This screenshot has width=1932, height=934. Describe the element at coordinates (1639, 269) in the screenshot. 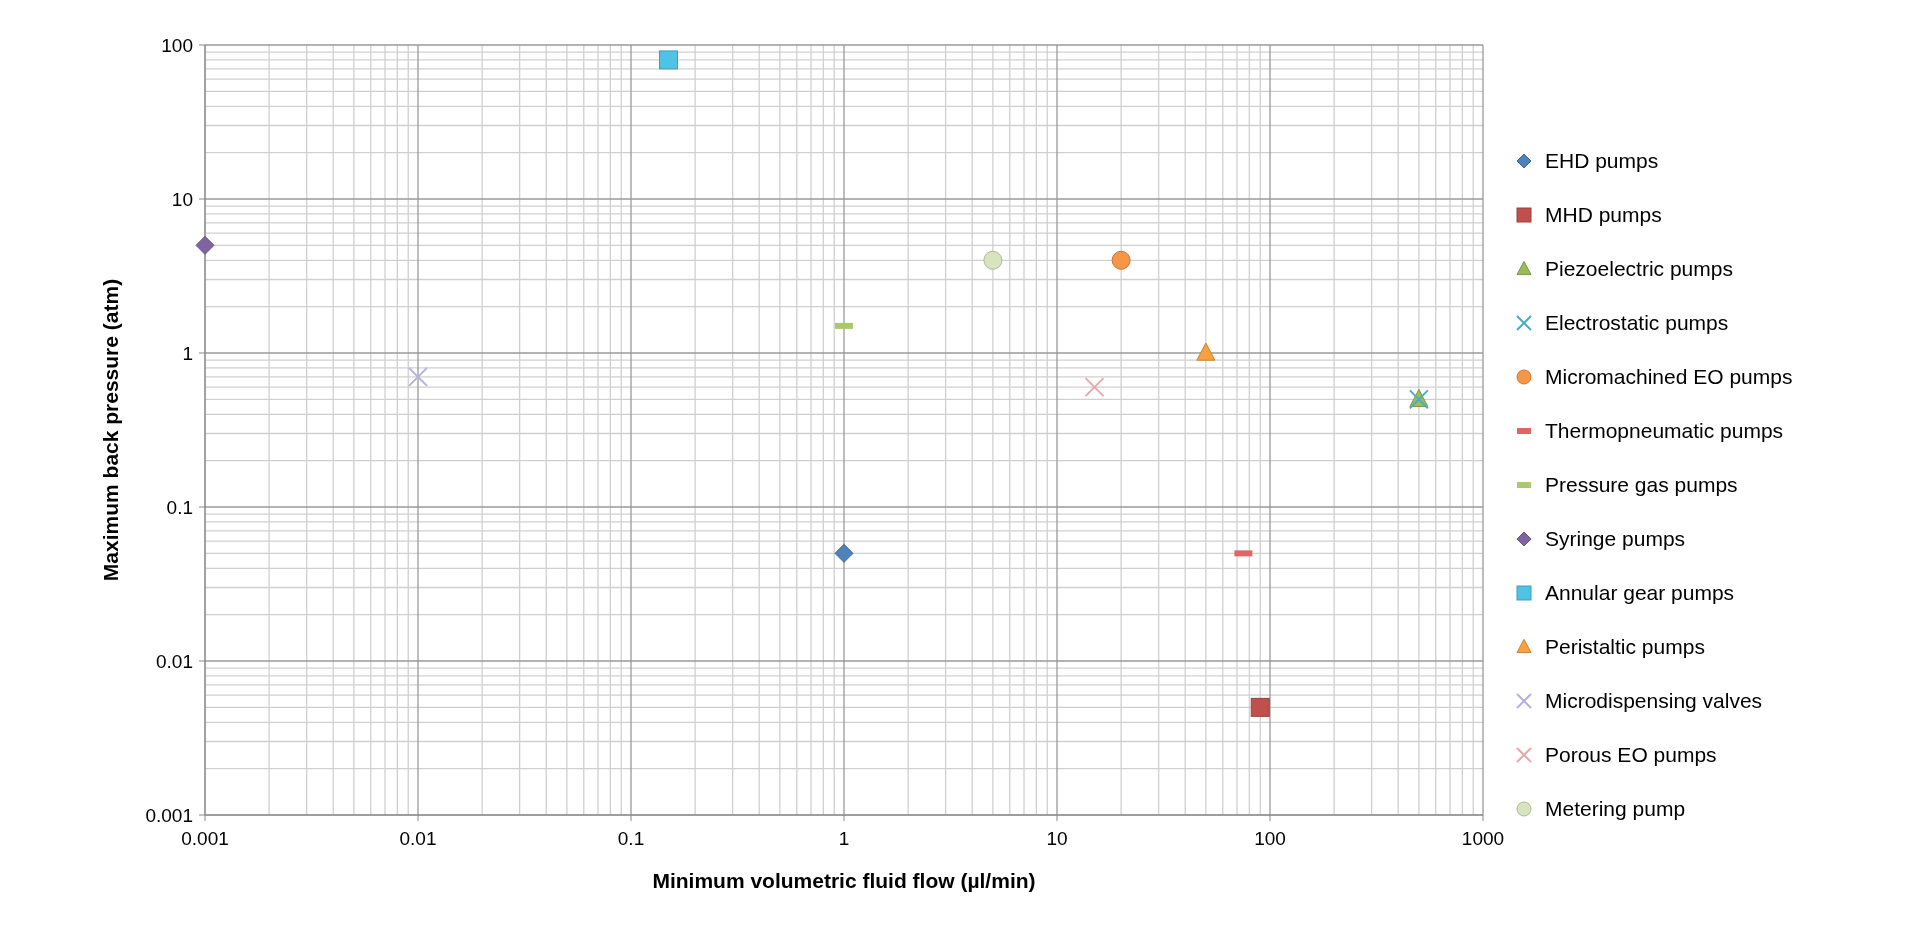

I see `legend-label: Piezoelectric pumps` at that location.